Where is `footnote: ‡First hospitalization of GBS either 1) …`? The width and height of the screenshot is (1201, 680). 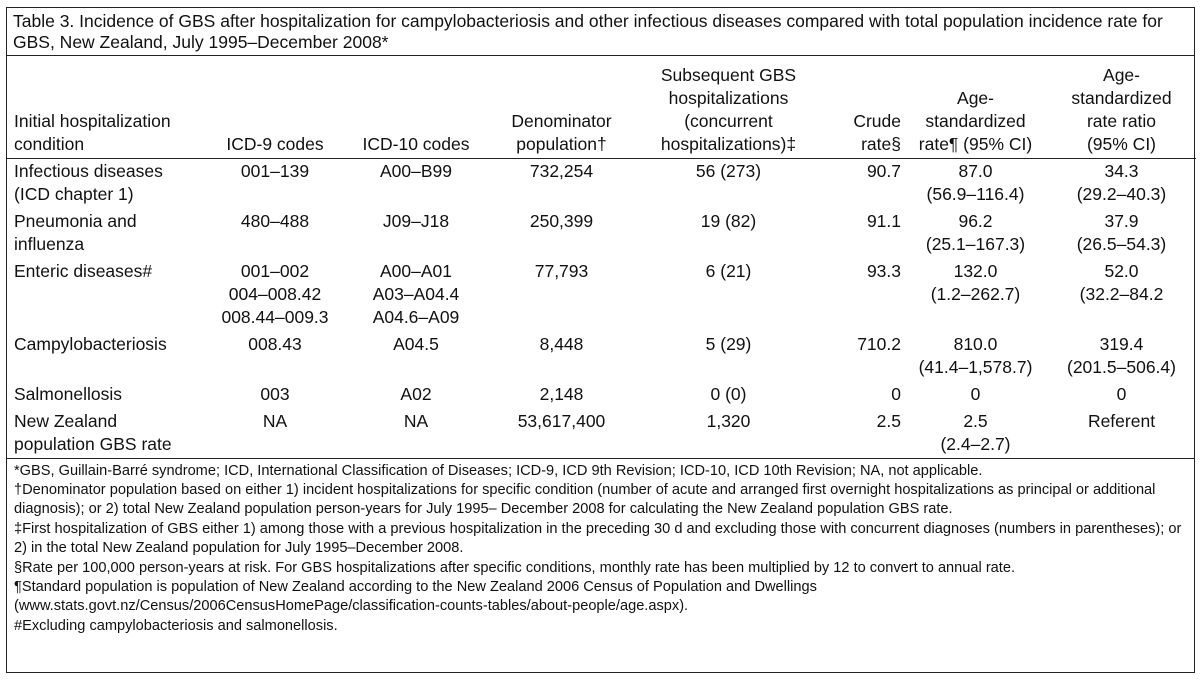
footnote: ‡First hospitalization of GBS either 1) … is located at coordinates (598, 538).